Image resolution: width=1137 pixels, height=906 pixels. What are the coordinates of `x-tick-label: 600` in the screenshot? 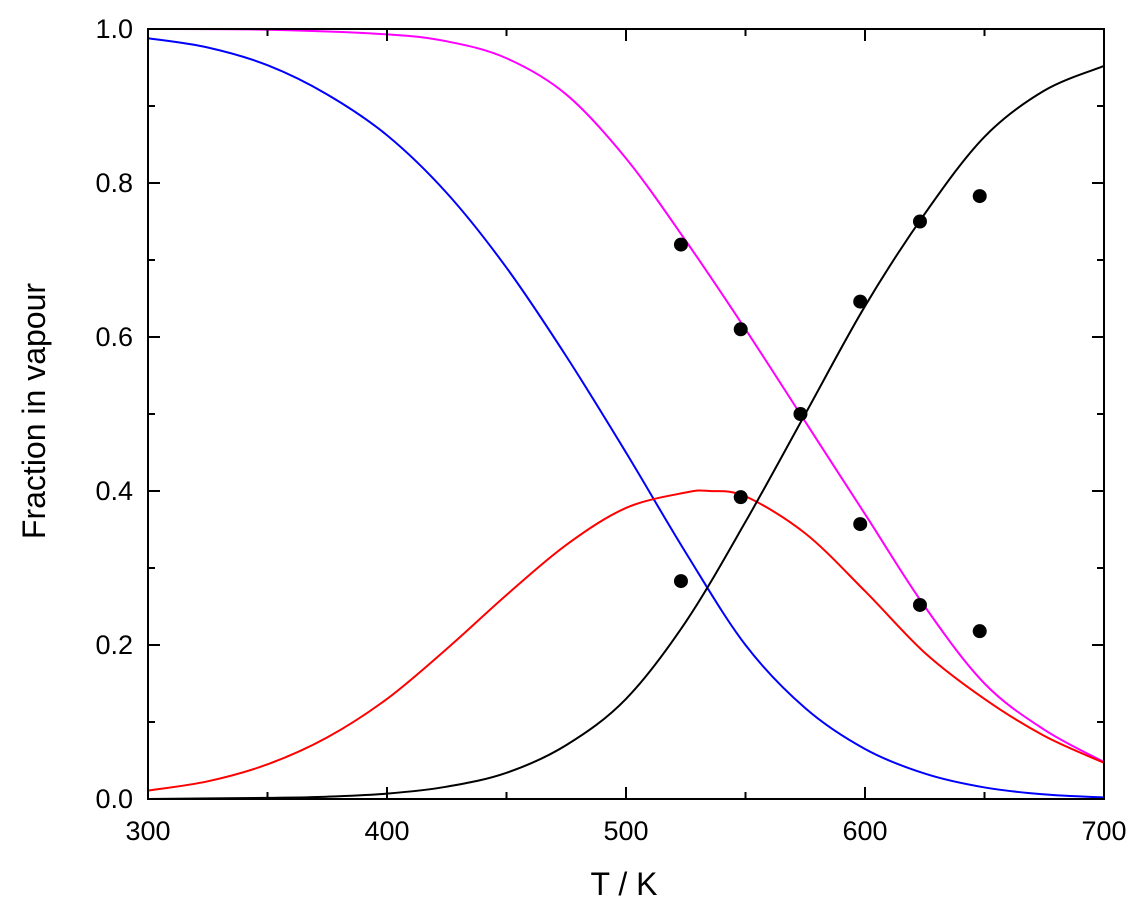 It's located at (864, 831).